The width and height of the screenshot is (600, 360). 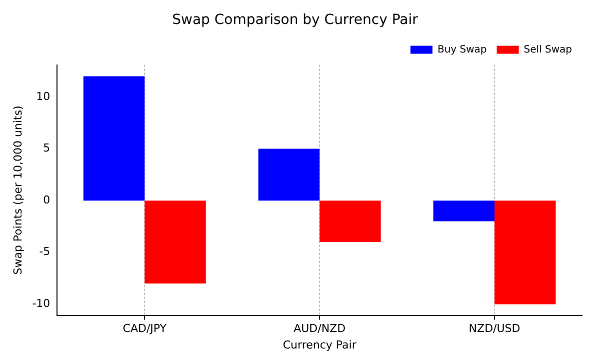 What do you see at coordinates (462, 50) in the screenshot?
I see `legend-label: Buy Swap` at bounding box center [462, 50].